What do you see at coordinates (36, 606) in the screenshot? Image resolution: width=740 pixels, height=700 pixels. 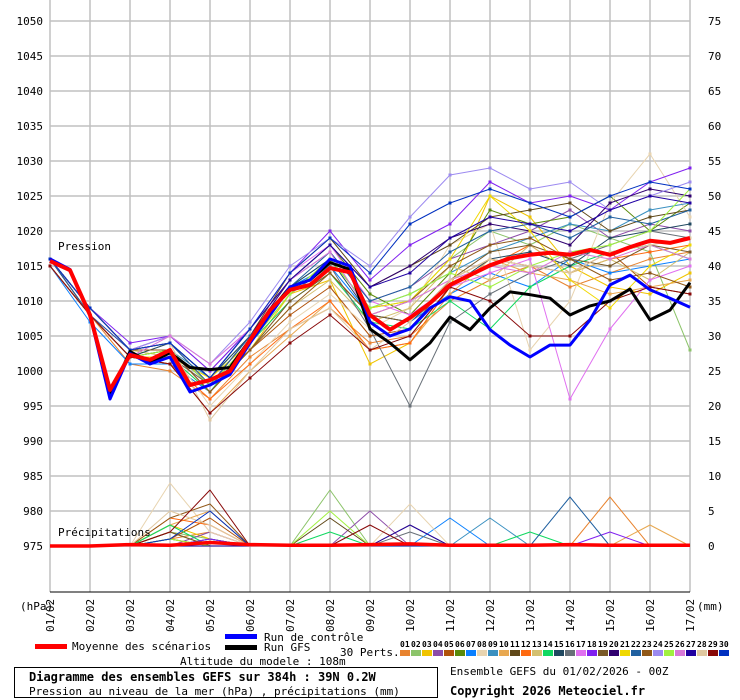 I see `left-unit: (hPa)` at bounding box center [36, 606].